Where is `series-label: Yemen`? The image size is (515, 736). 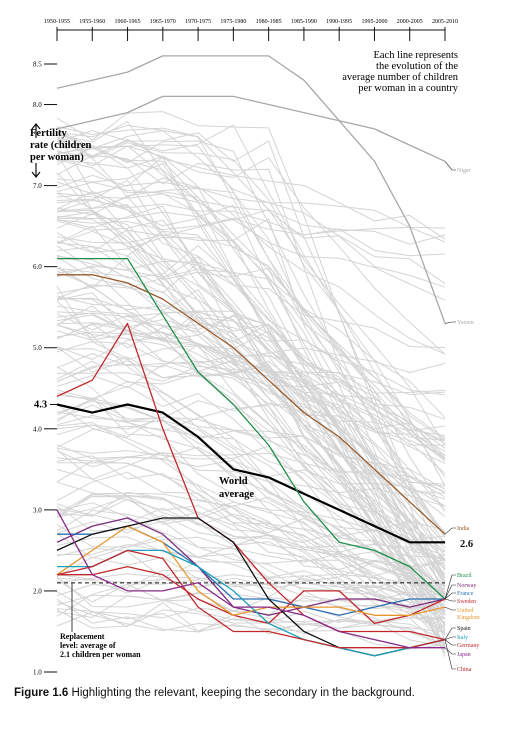
series-label: Yemen is located at coordinates (465, 323).